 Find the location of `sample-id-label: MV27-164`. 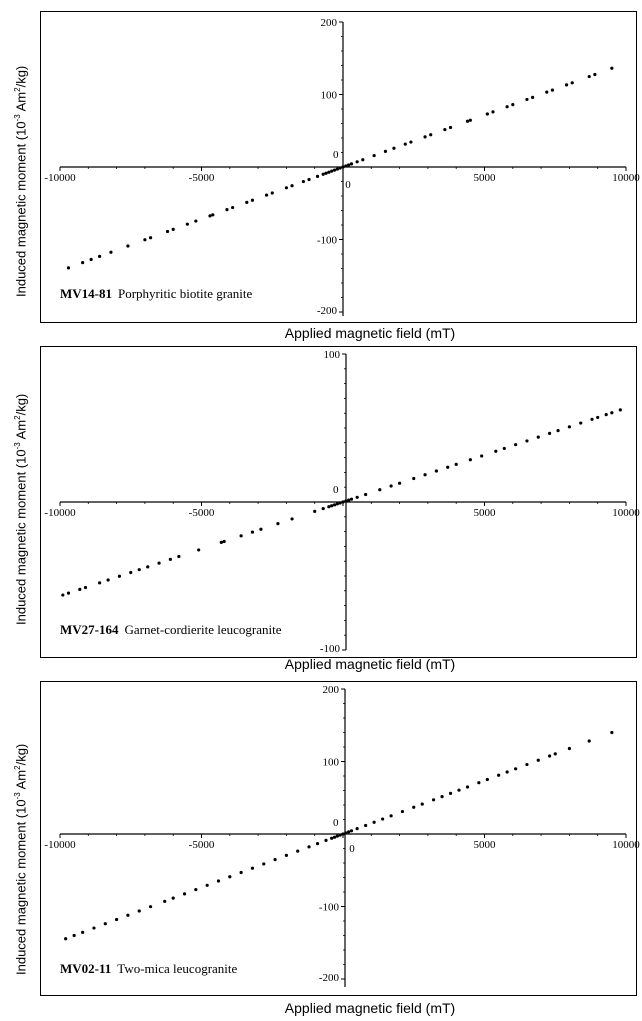

sample-id-label: MV27-164 is located at coordinates (89, 629).